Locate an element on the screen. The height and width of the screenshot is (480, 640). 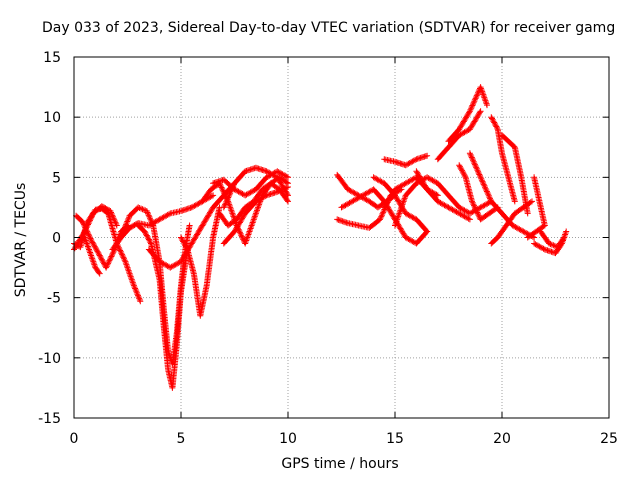
x-tick-label: 20 is located at coordinates (502, 439).